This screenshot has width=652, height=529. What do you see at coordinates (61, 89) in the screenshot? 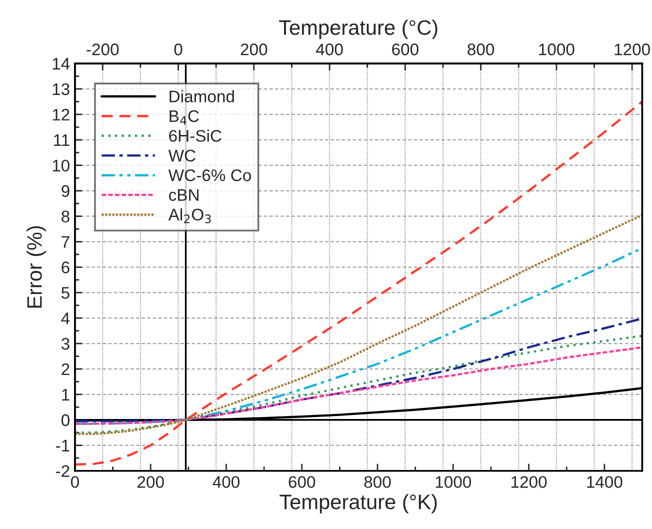
I see `y-tick-label: 13` at bounding box center [61, 89].